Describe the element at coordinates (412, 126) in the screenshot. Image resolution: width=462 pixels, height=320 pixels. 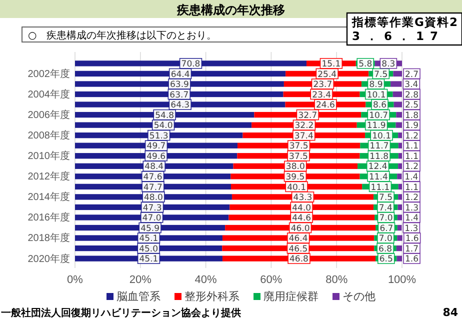
I see `data-label: 1.9` at that location.